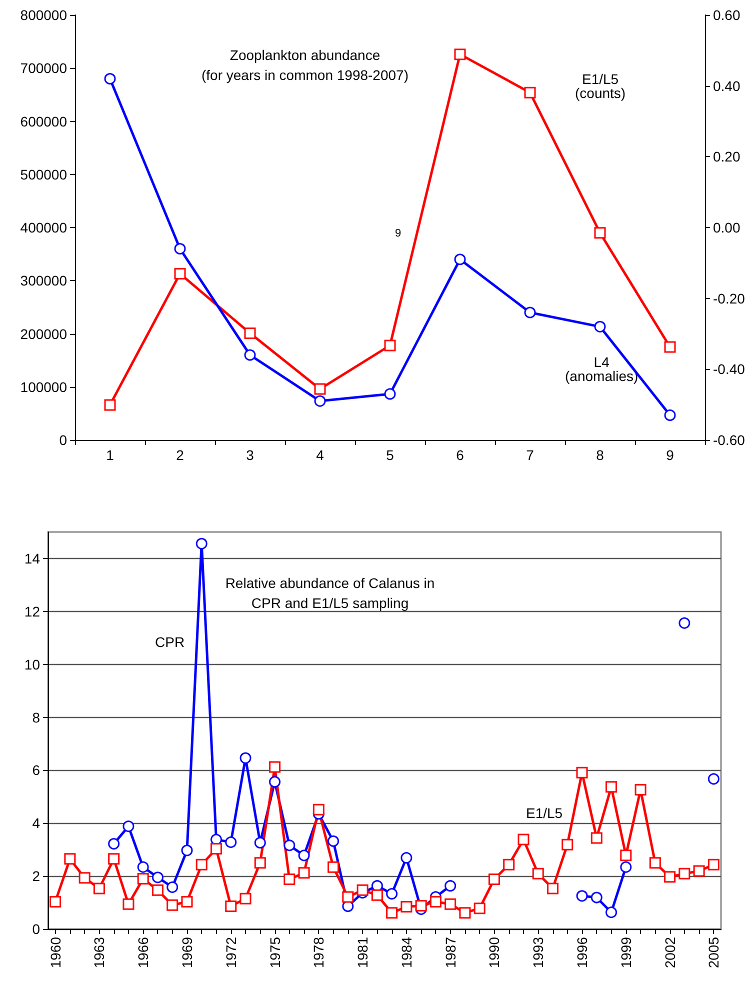 The image size is (753, 989). Describe the element at coordinates (305, 65) in the screenshot. I see `text: Zooplankton abundance (for years in common 1998-2007)` at that location.